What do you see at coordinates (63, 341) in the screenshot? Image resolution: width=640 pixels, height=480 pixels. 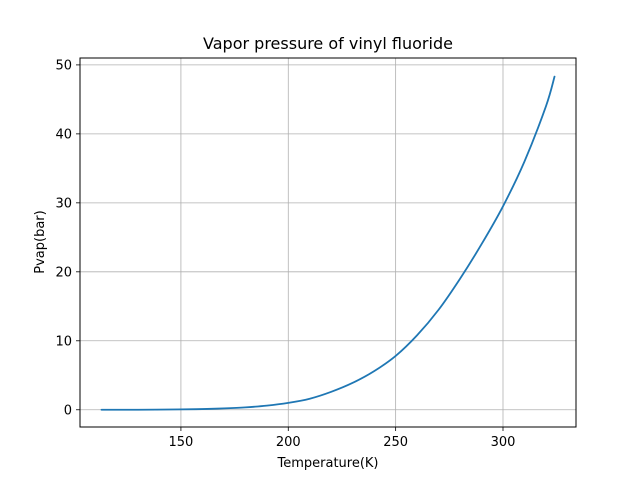 I see `y-tick-label: 10` at bounding box center [63, 341].